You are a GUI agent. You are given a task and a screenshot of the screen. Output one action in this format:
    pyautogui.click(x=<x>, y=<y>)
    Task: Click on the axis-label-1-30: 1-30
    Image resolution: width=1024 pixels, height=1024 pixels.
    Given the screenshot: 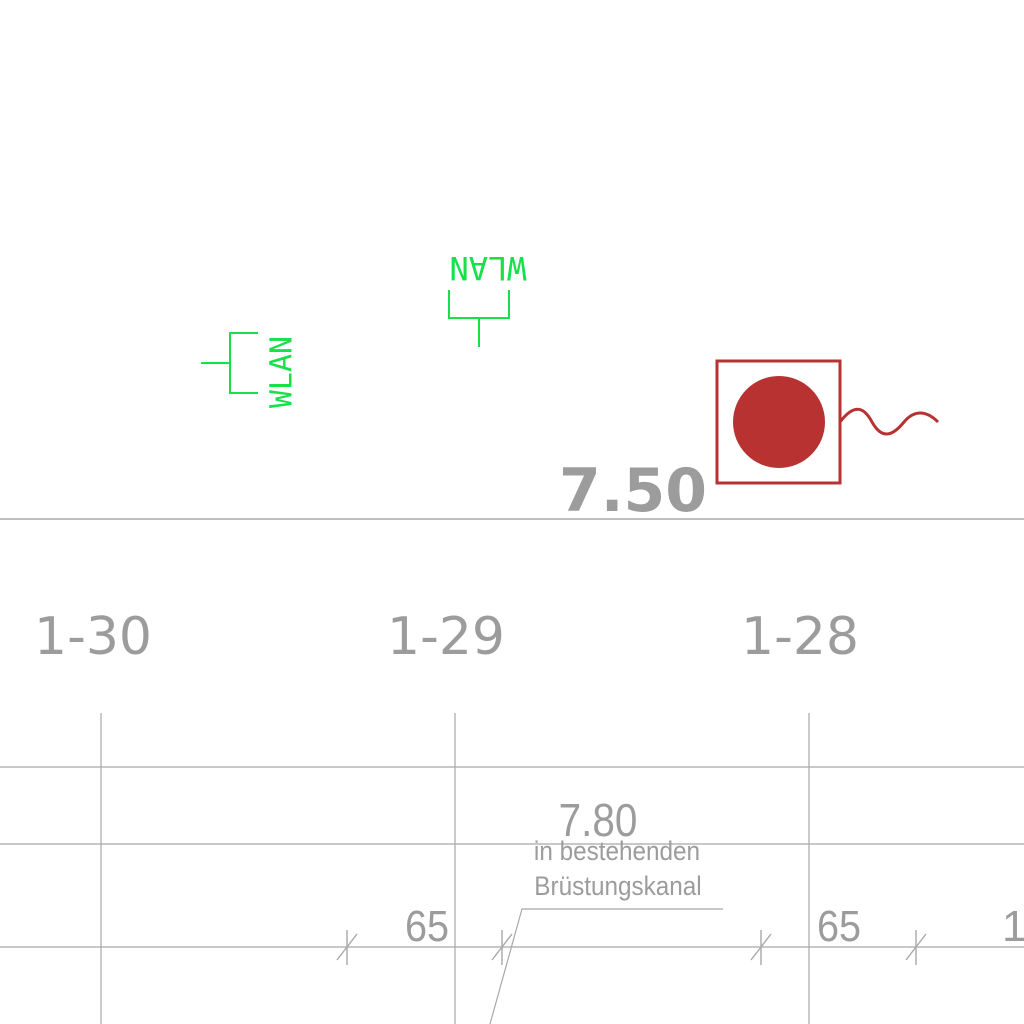 What is the action you would take?
    pyautogui.click(x=93, y=637)
    